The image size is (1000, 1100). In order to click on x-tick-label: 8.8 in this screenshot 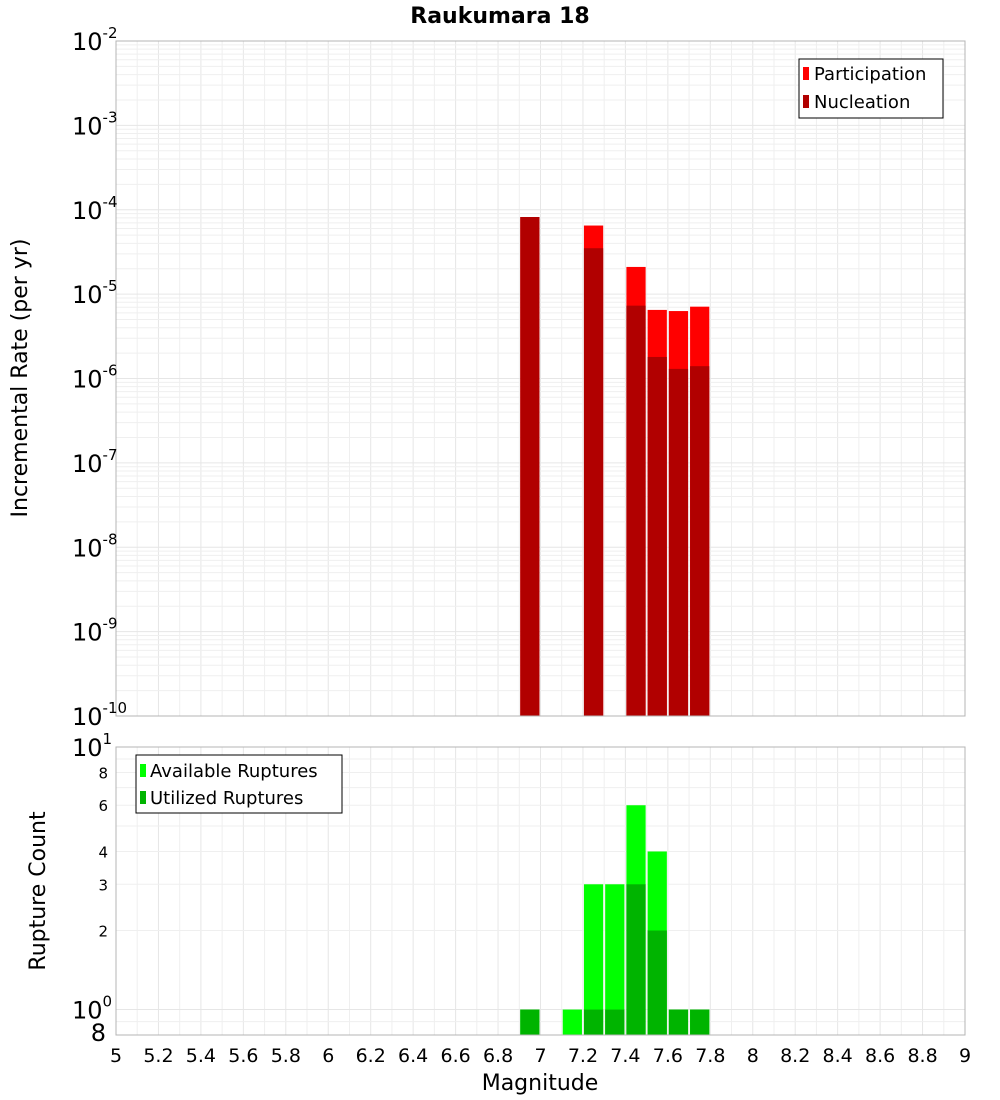, I will do `click(922, 1056)`.